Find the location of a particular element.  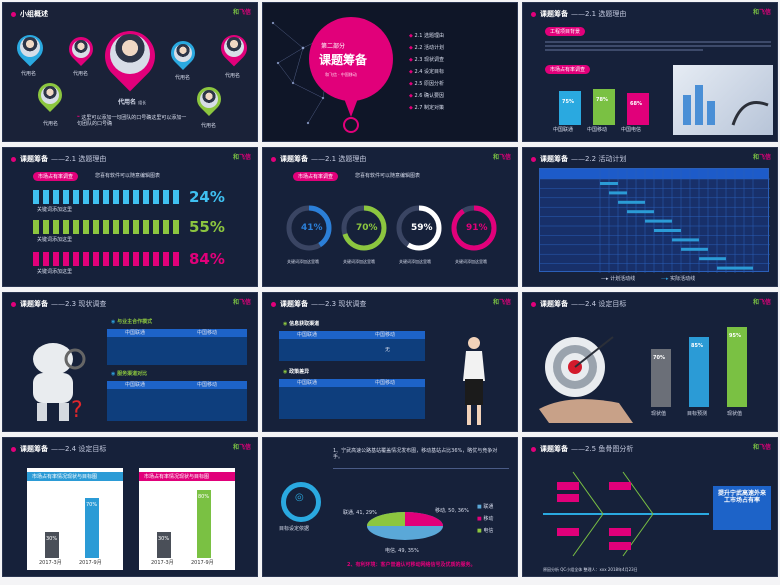

bar-achieved: 95% is located at coordinates (737, 367).